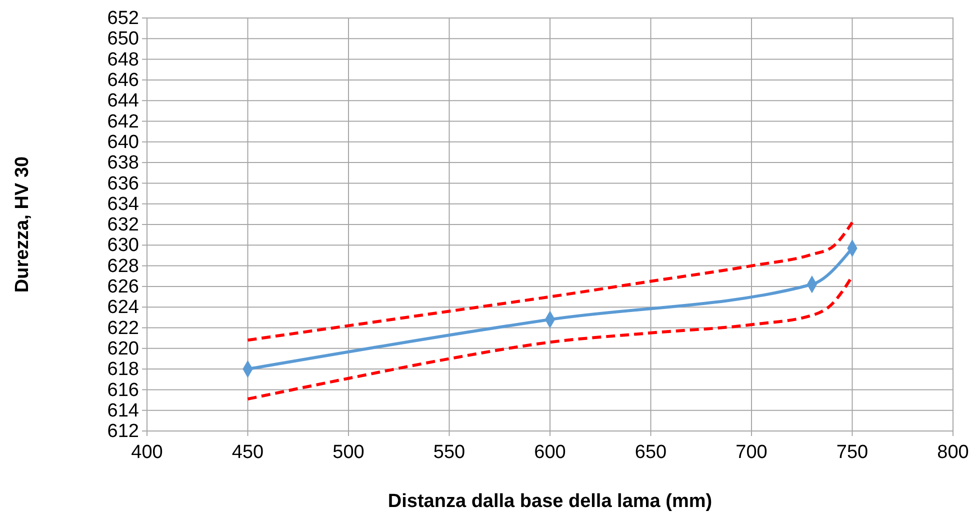 The width and height of the screenshot is (977, 515). Describe the element at coordinates (650, 452) in the screenshot. I see `x-tick-label: 650` at that location.